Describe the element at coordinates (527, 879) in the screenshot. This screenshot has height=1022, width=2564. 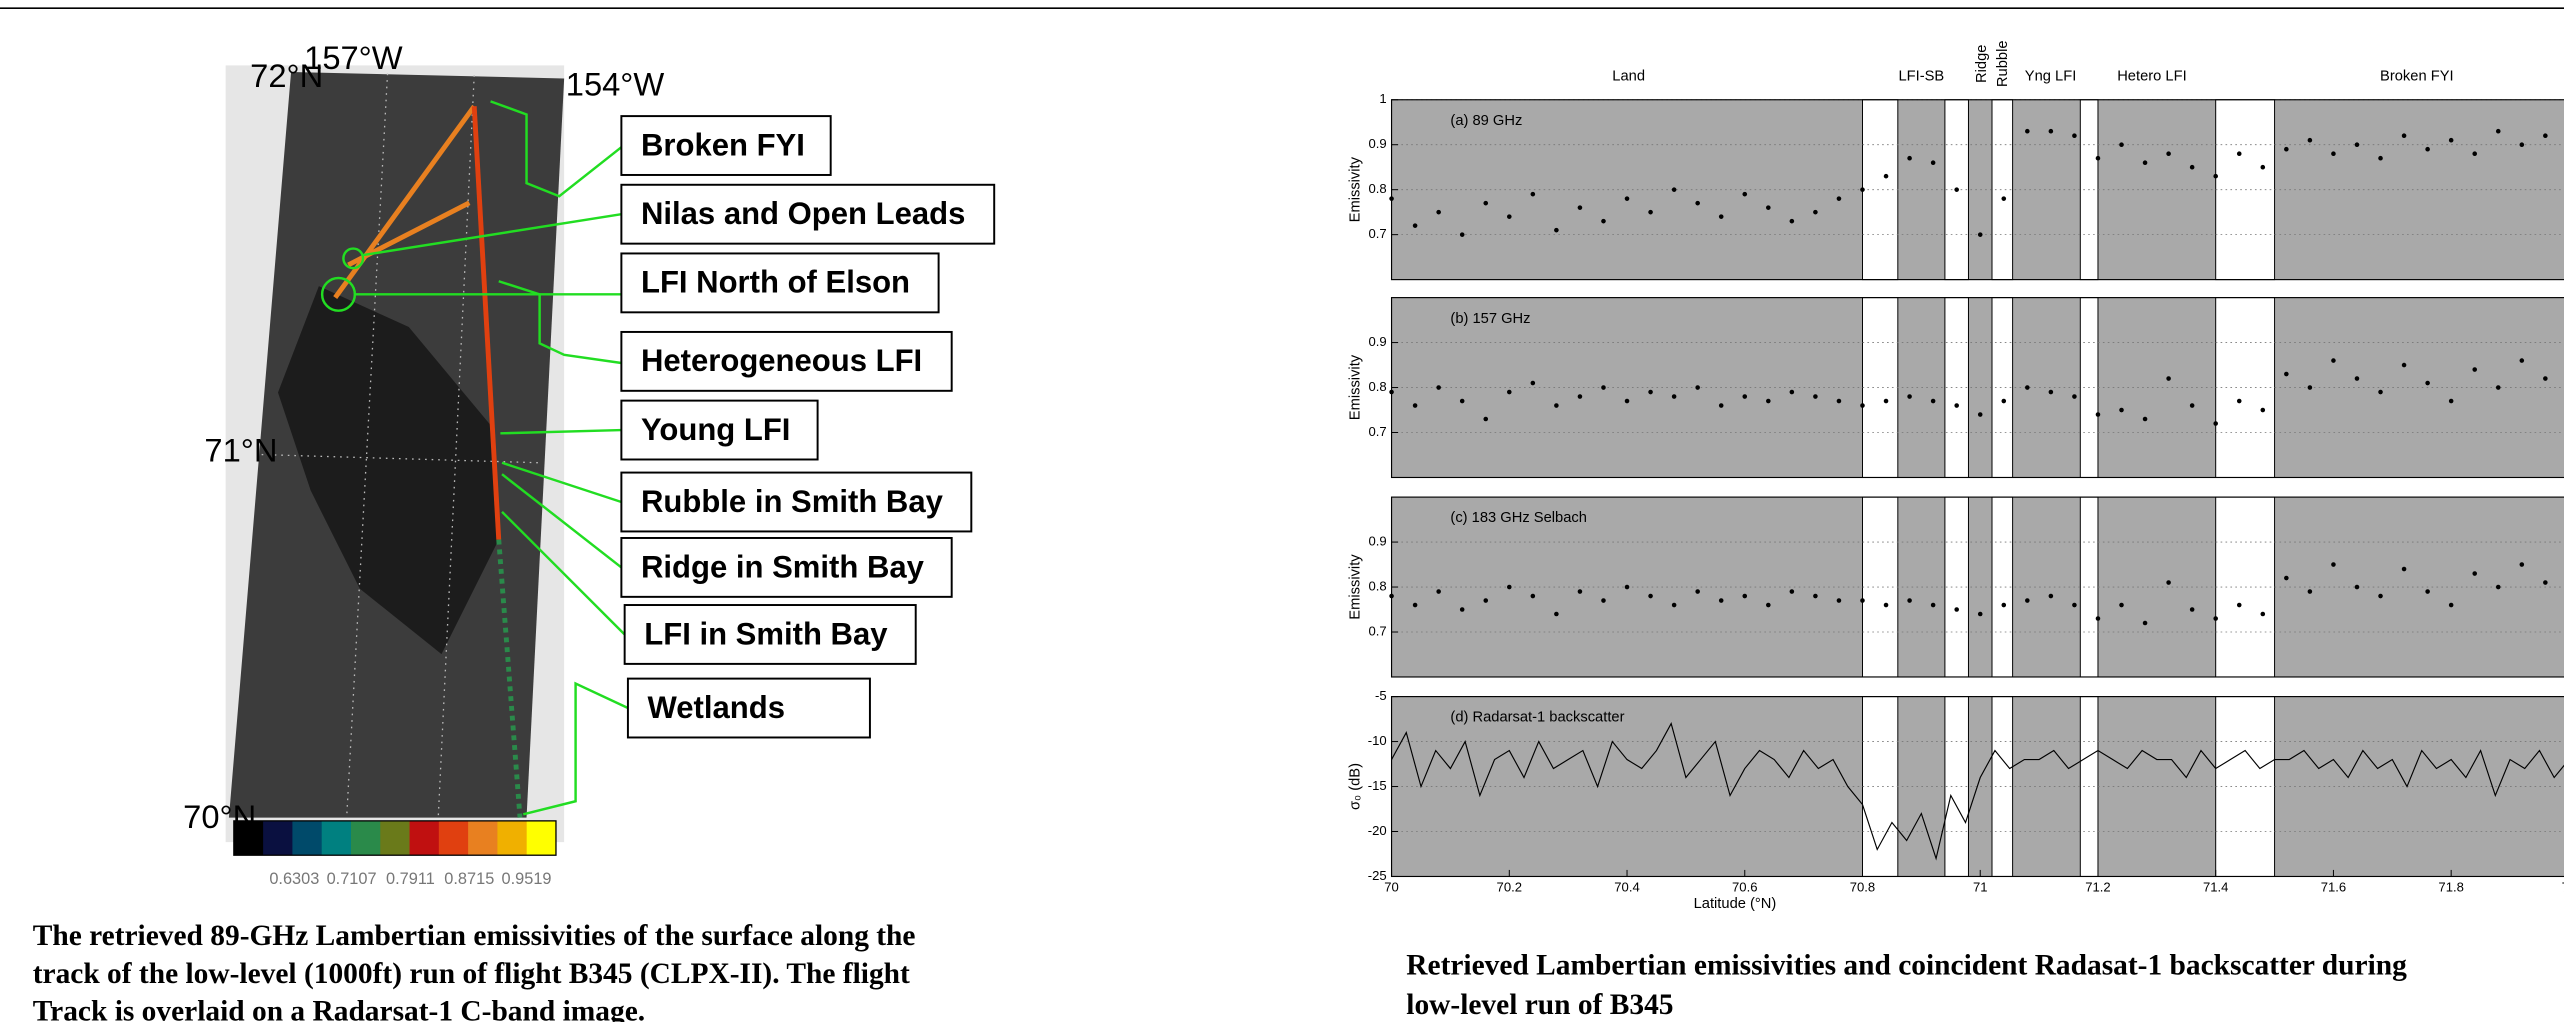
I see `colorbar-tick: 0.9519` at that location.